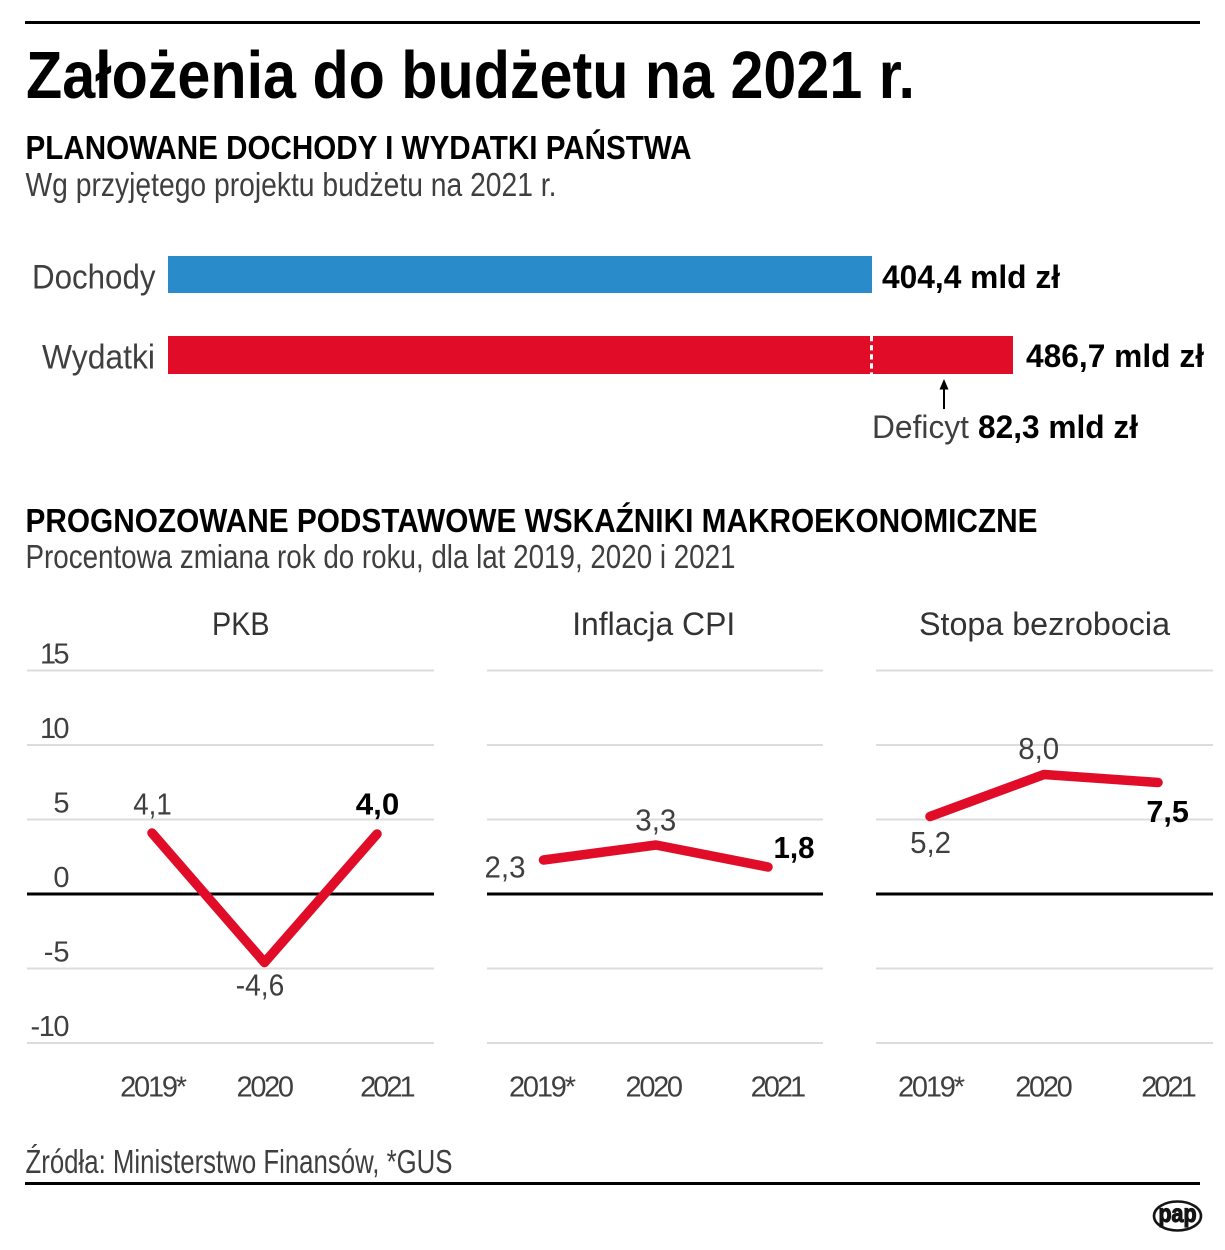 This screenshot has height=1250, width=1225. Describe the element at coordinates (152, 803) in the screenshot. I see `svg-text: 4,1` at that location.